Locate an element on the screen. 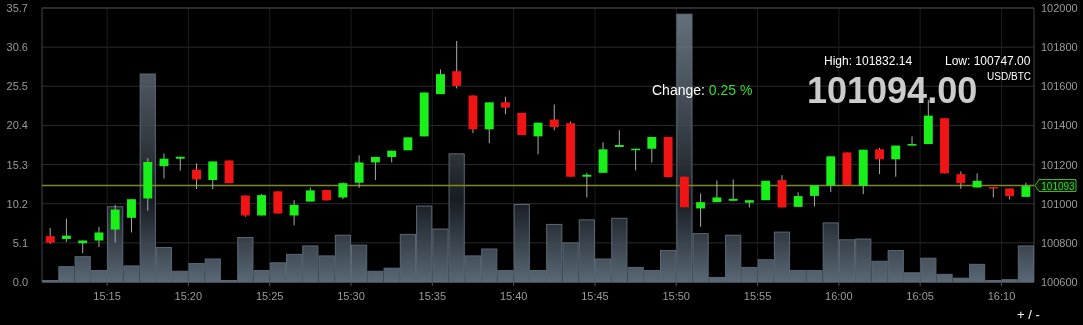  y-tick-label: 0.0 is located at coordinates (20, 282).